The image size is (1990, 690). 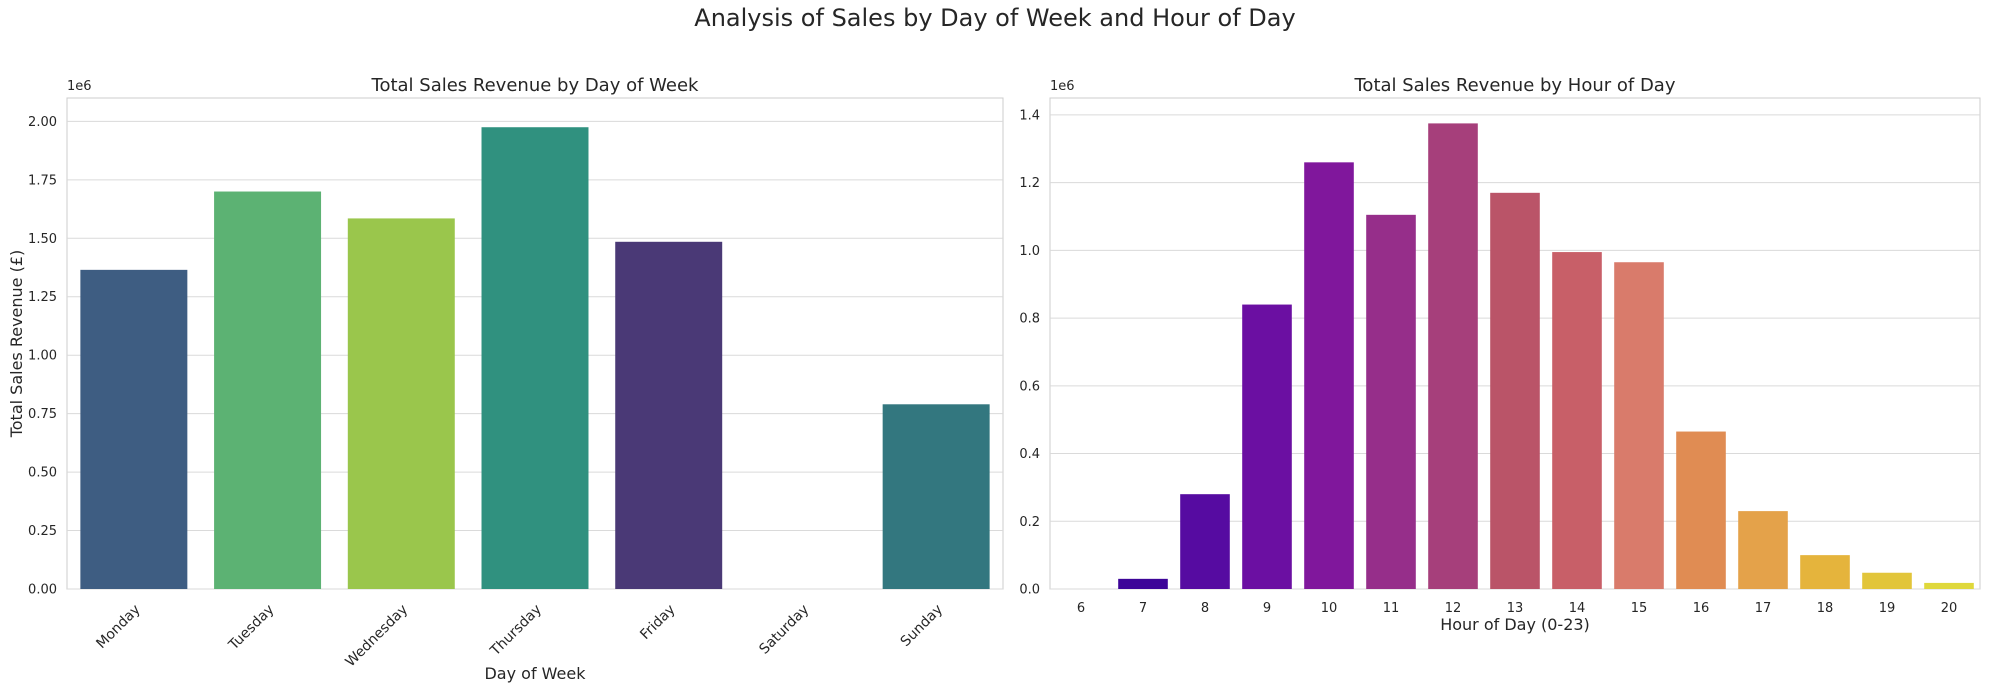 I want to click on x-tick-label: 14, so click(x=1577, y=608).